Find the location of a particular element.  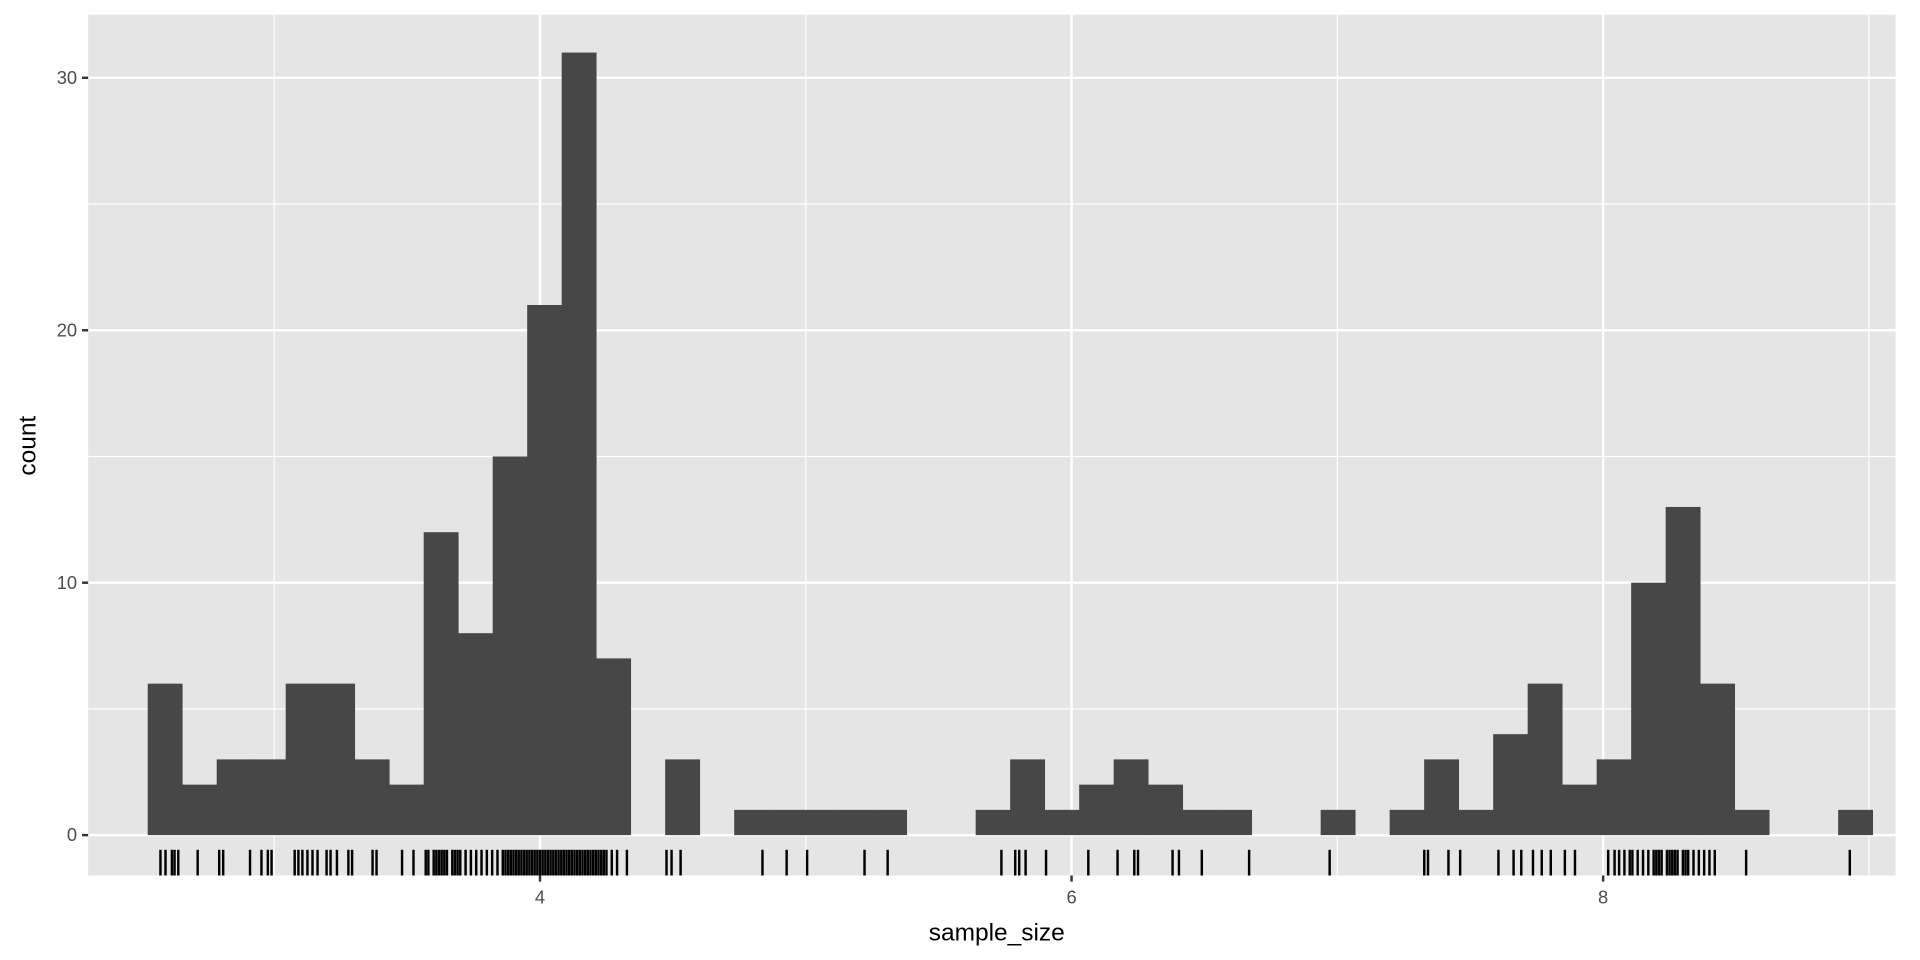

x-tick-label: 4 is located at coordinates (540, 897).